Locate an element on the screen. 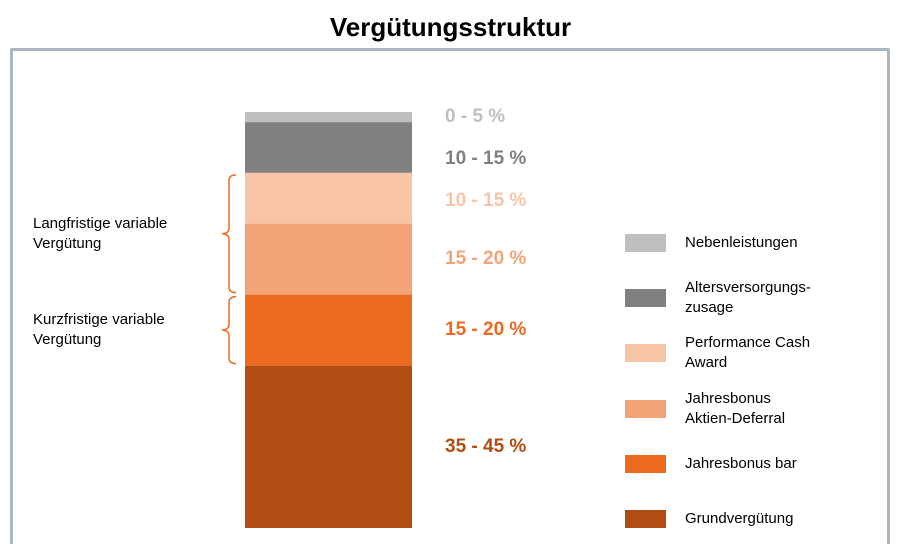 The height and width of the screenshot is (544, 901). legend-label: Performance Cash Award is located at coordinates (748, 353).